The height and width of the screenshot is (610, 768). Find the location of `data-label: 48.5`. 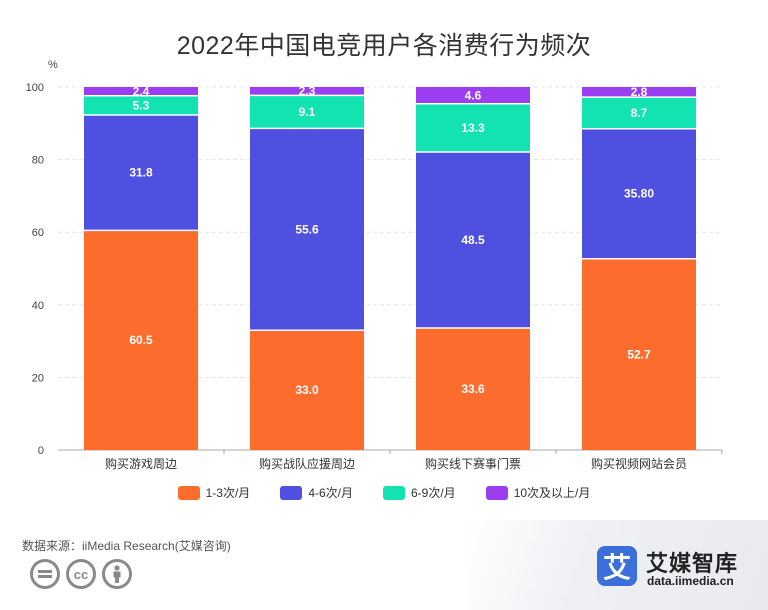

data-label: 48.5 is located at coordinates (473, 240).